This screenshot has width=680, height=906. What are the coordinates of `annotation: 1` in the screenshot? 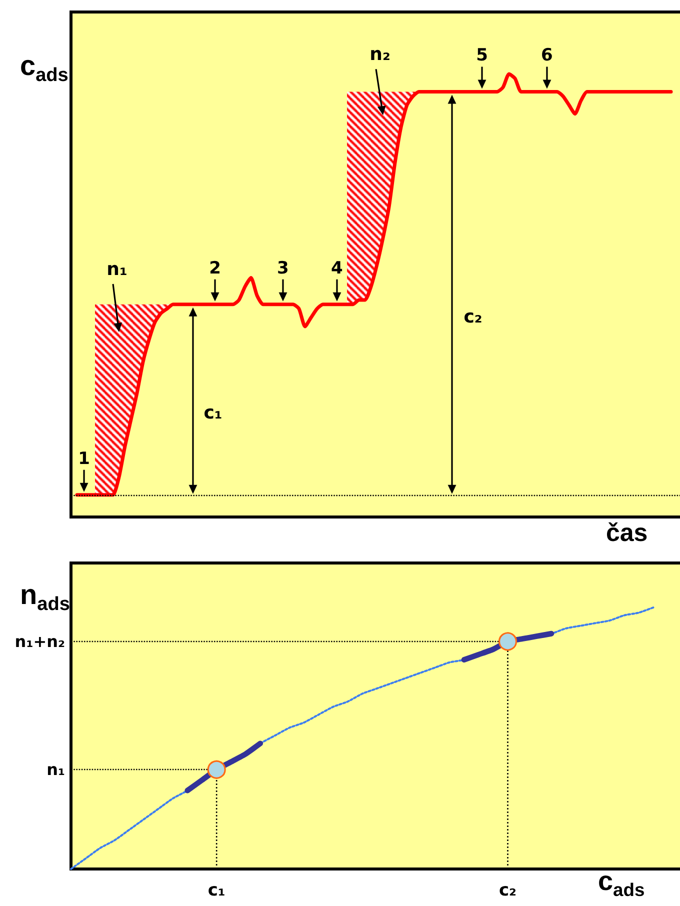 It's located at (84, 458).